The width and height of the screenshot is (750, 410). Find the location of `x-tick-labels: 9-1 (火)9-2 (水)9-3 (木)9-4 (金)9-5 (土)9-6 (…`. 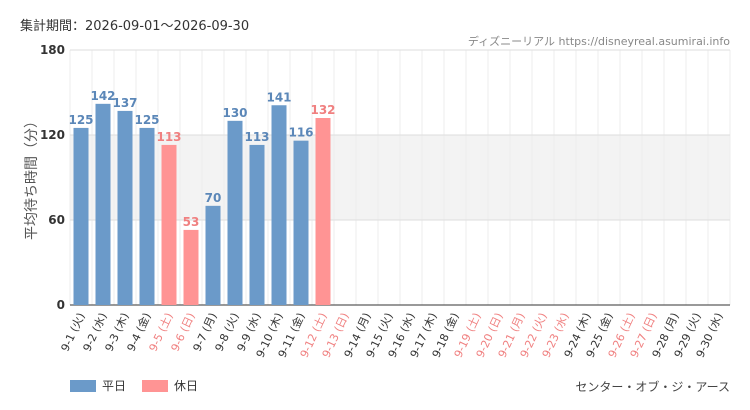

x-tick-labels: 9-1 (火)9-2 (水)9-3 (木)9-4 (金)9-5 (土)9-6 (… is located at coordinates (392, 334).